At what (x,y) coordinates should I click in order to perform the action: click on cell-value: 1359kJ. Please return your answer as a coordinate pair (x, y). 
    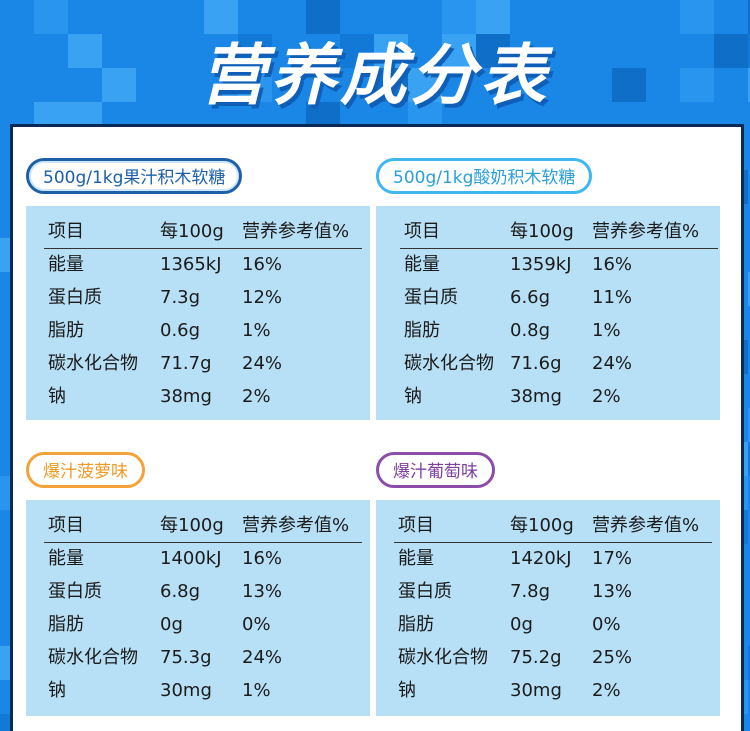
    Looking at the image, I should click on (541, 264).